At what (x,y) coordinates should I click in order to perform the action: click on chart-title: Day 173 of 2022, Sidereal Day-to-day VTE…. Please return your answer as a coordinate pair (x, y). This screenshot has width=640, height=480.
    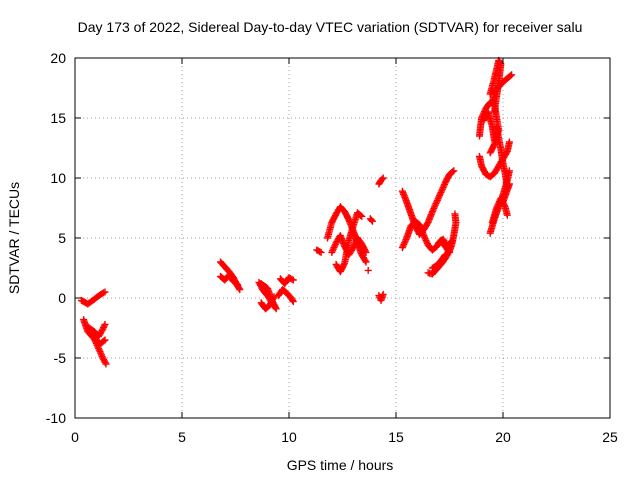
    Looking at the image, I should click on (330, 27).